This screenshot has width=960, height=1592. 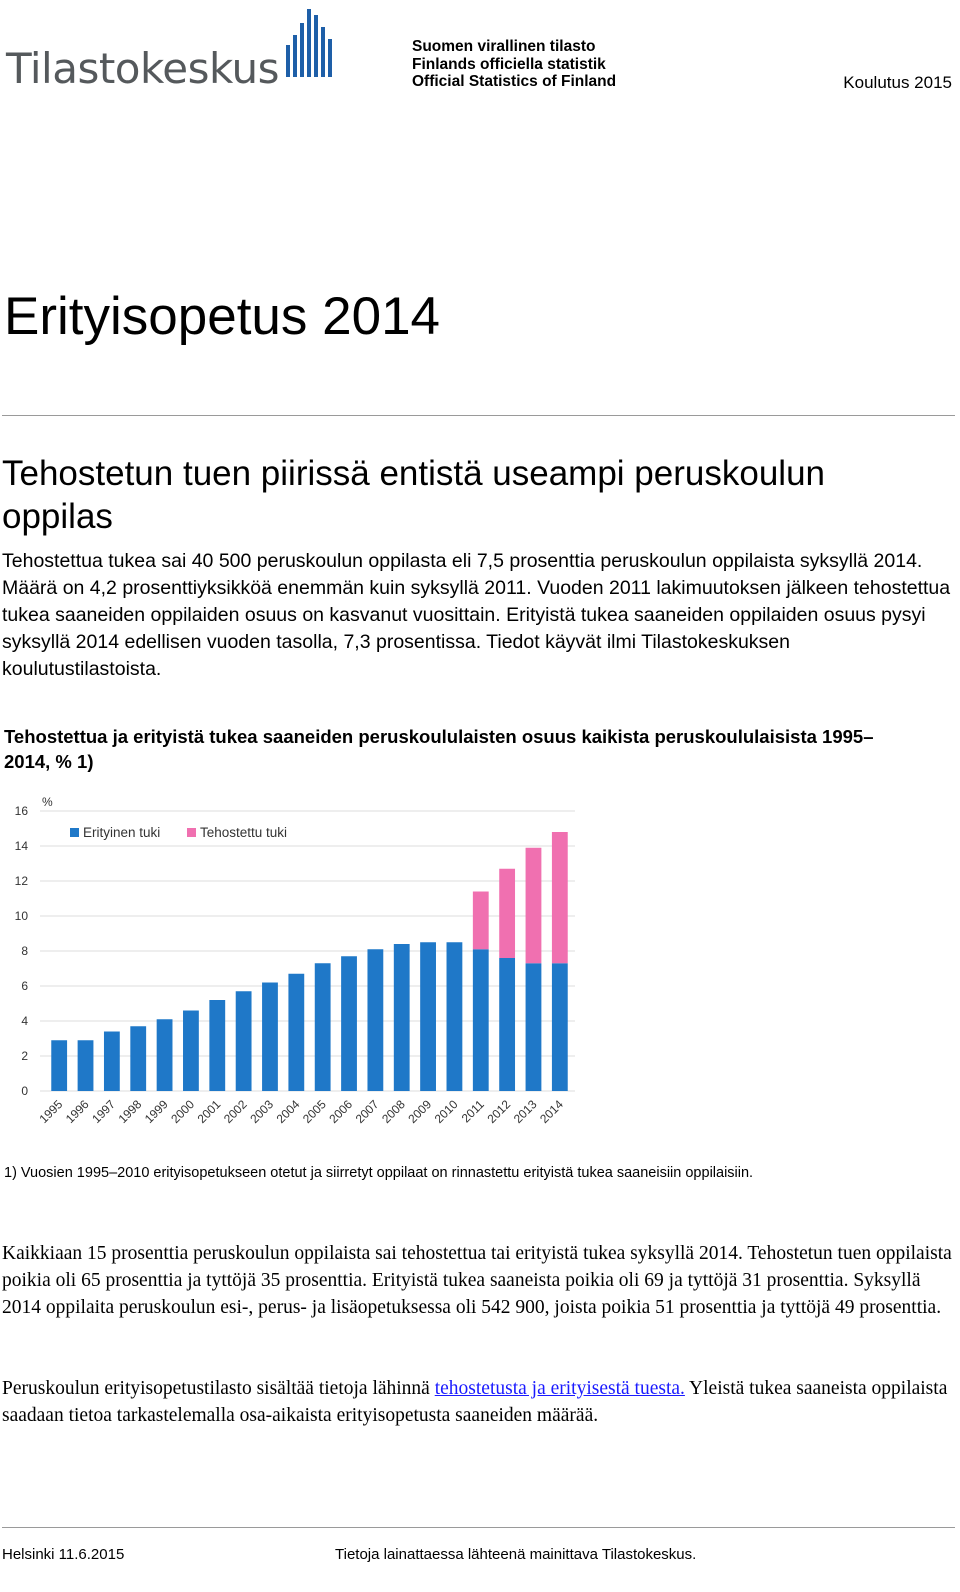 What do you see at coordinates (138, 1058) in the screenshot?
I see `bar-erityinen-1998` at bounding box center [138, 1058].